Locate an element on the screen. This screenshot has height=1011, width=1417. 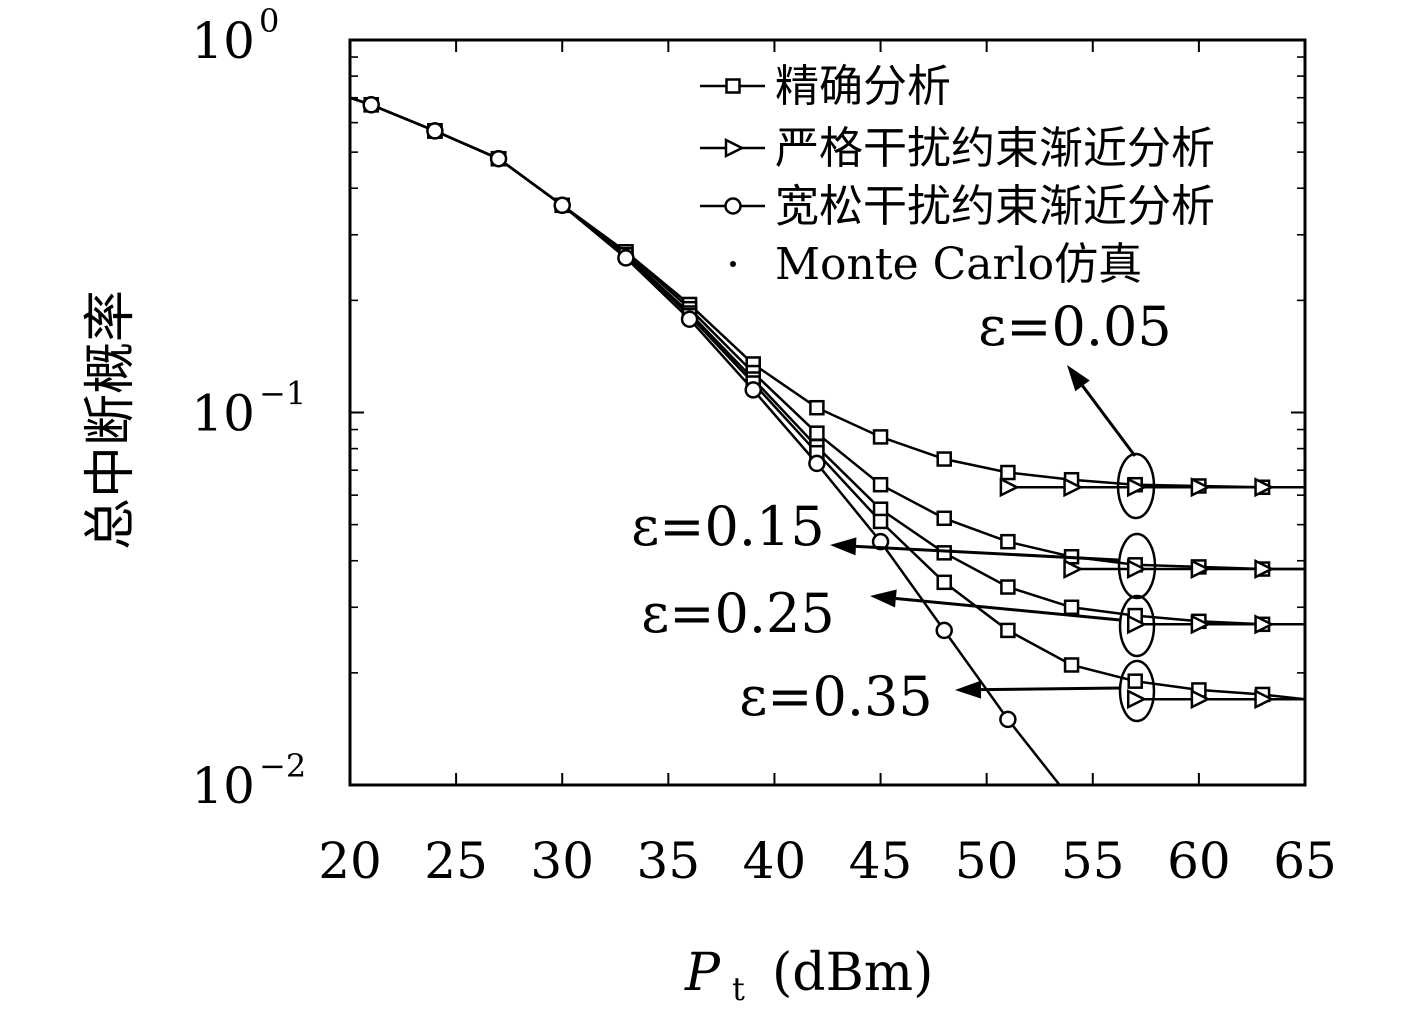
x-tick-label: 30 is located at coordinates (562, 861).